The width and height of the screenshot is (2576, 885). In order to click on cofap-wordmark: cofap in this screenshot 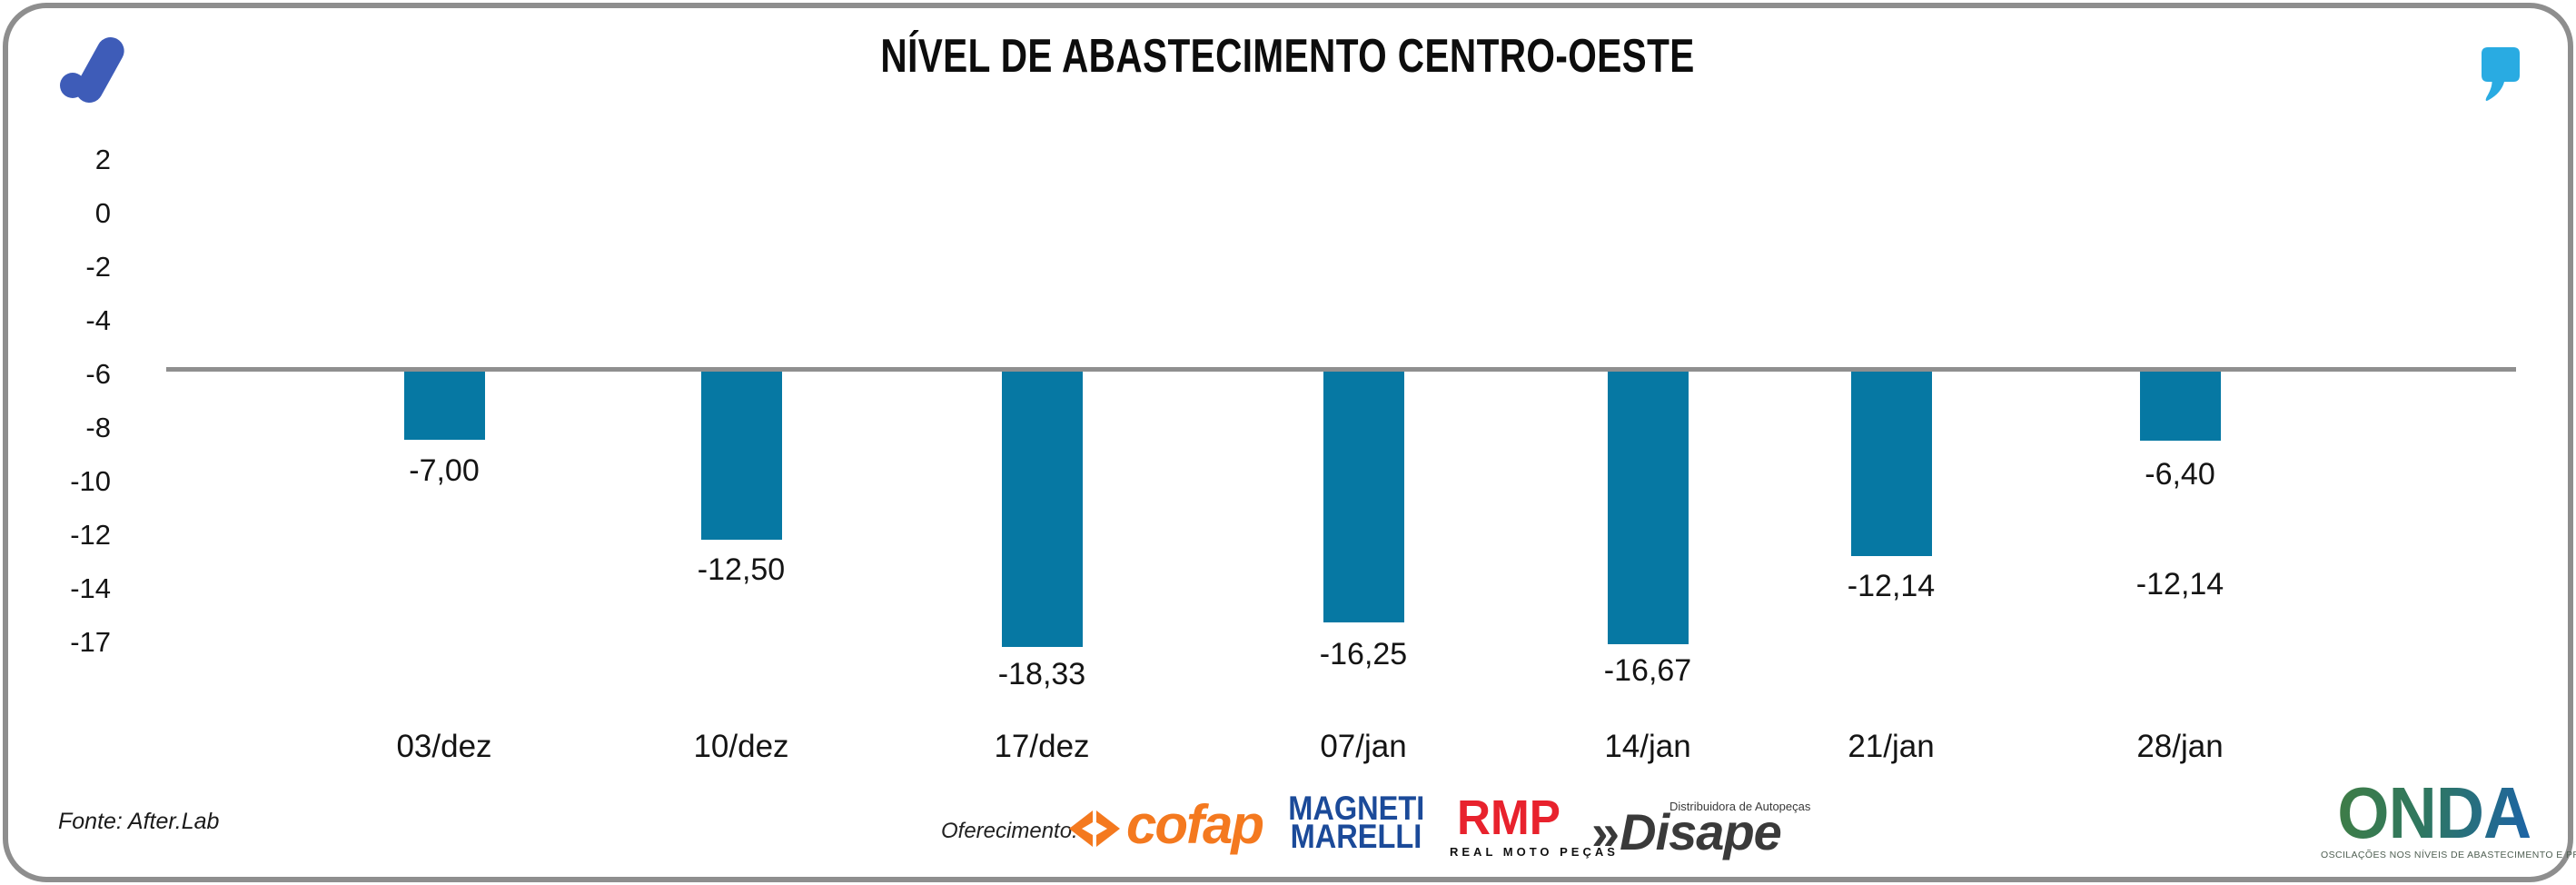, I will do `click(1195, 824)`.